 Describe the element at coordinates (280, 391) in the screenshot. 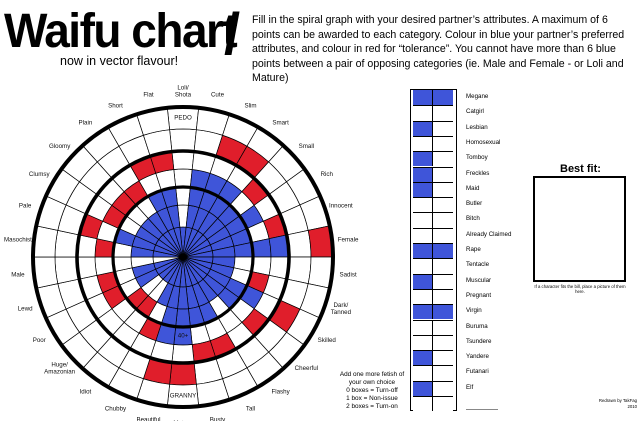

I see `category-label: Flashy` at that location.